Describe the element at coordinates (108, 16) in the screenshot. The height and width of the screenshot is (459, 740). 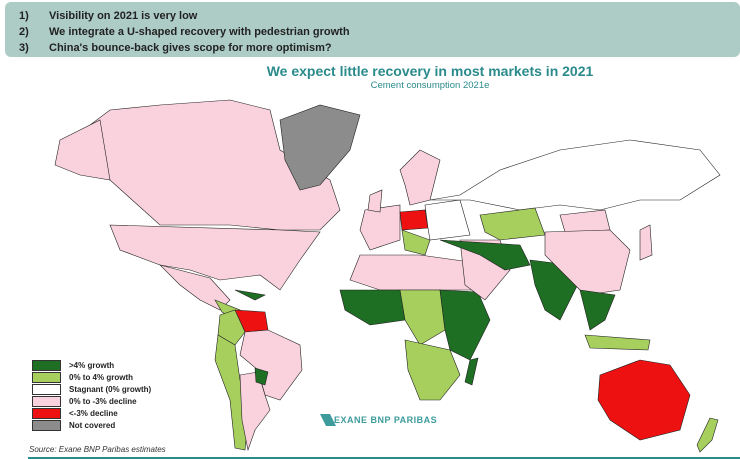
I see `summary-point: 1) Visibility on 2021 is very low` at that location.